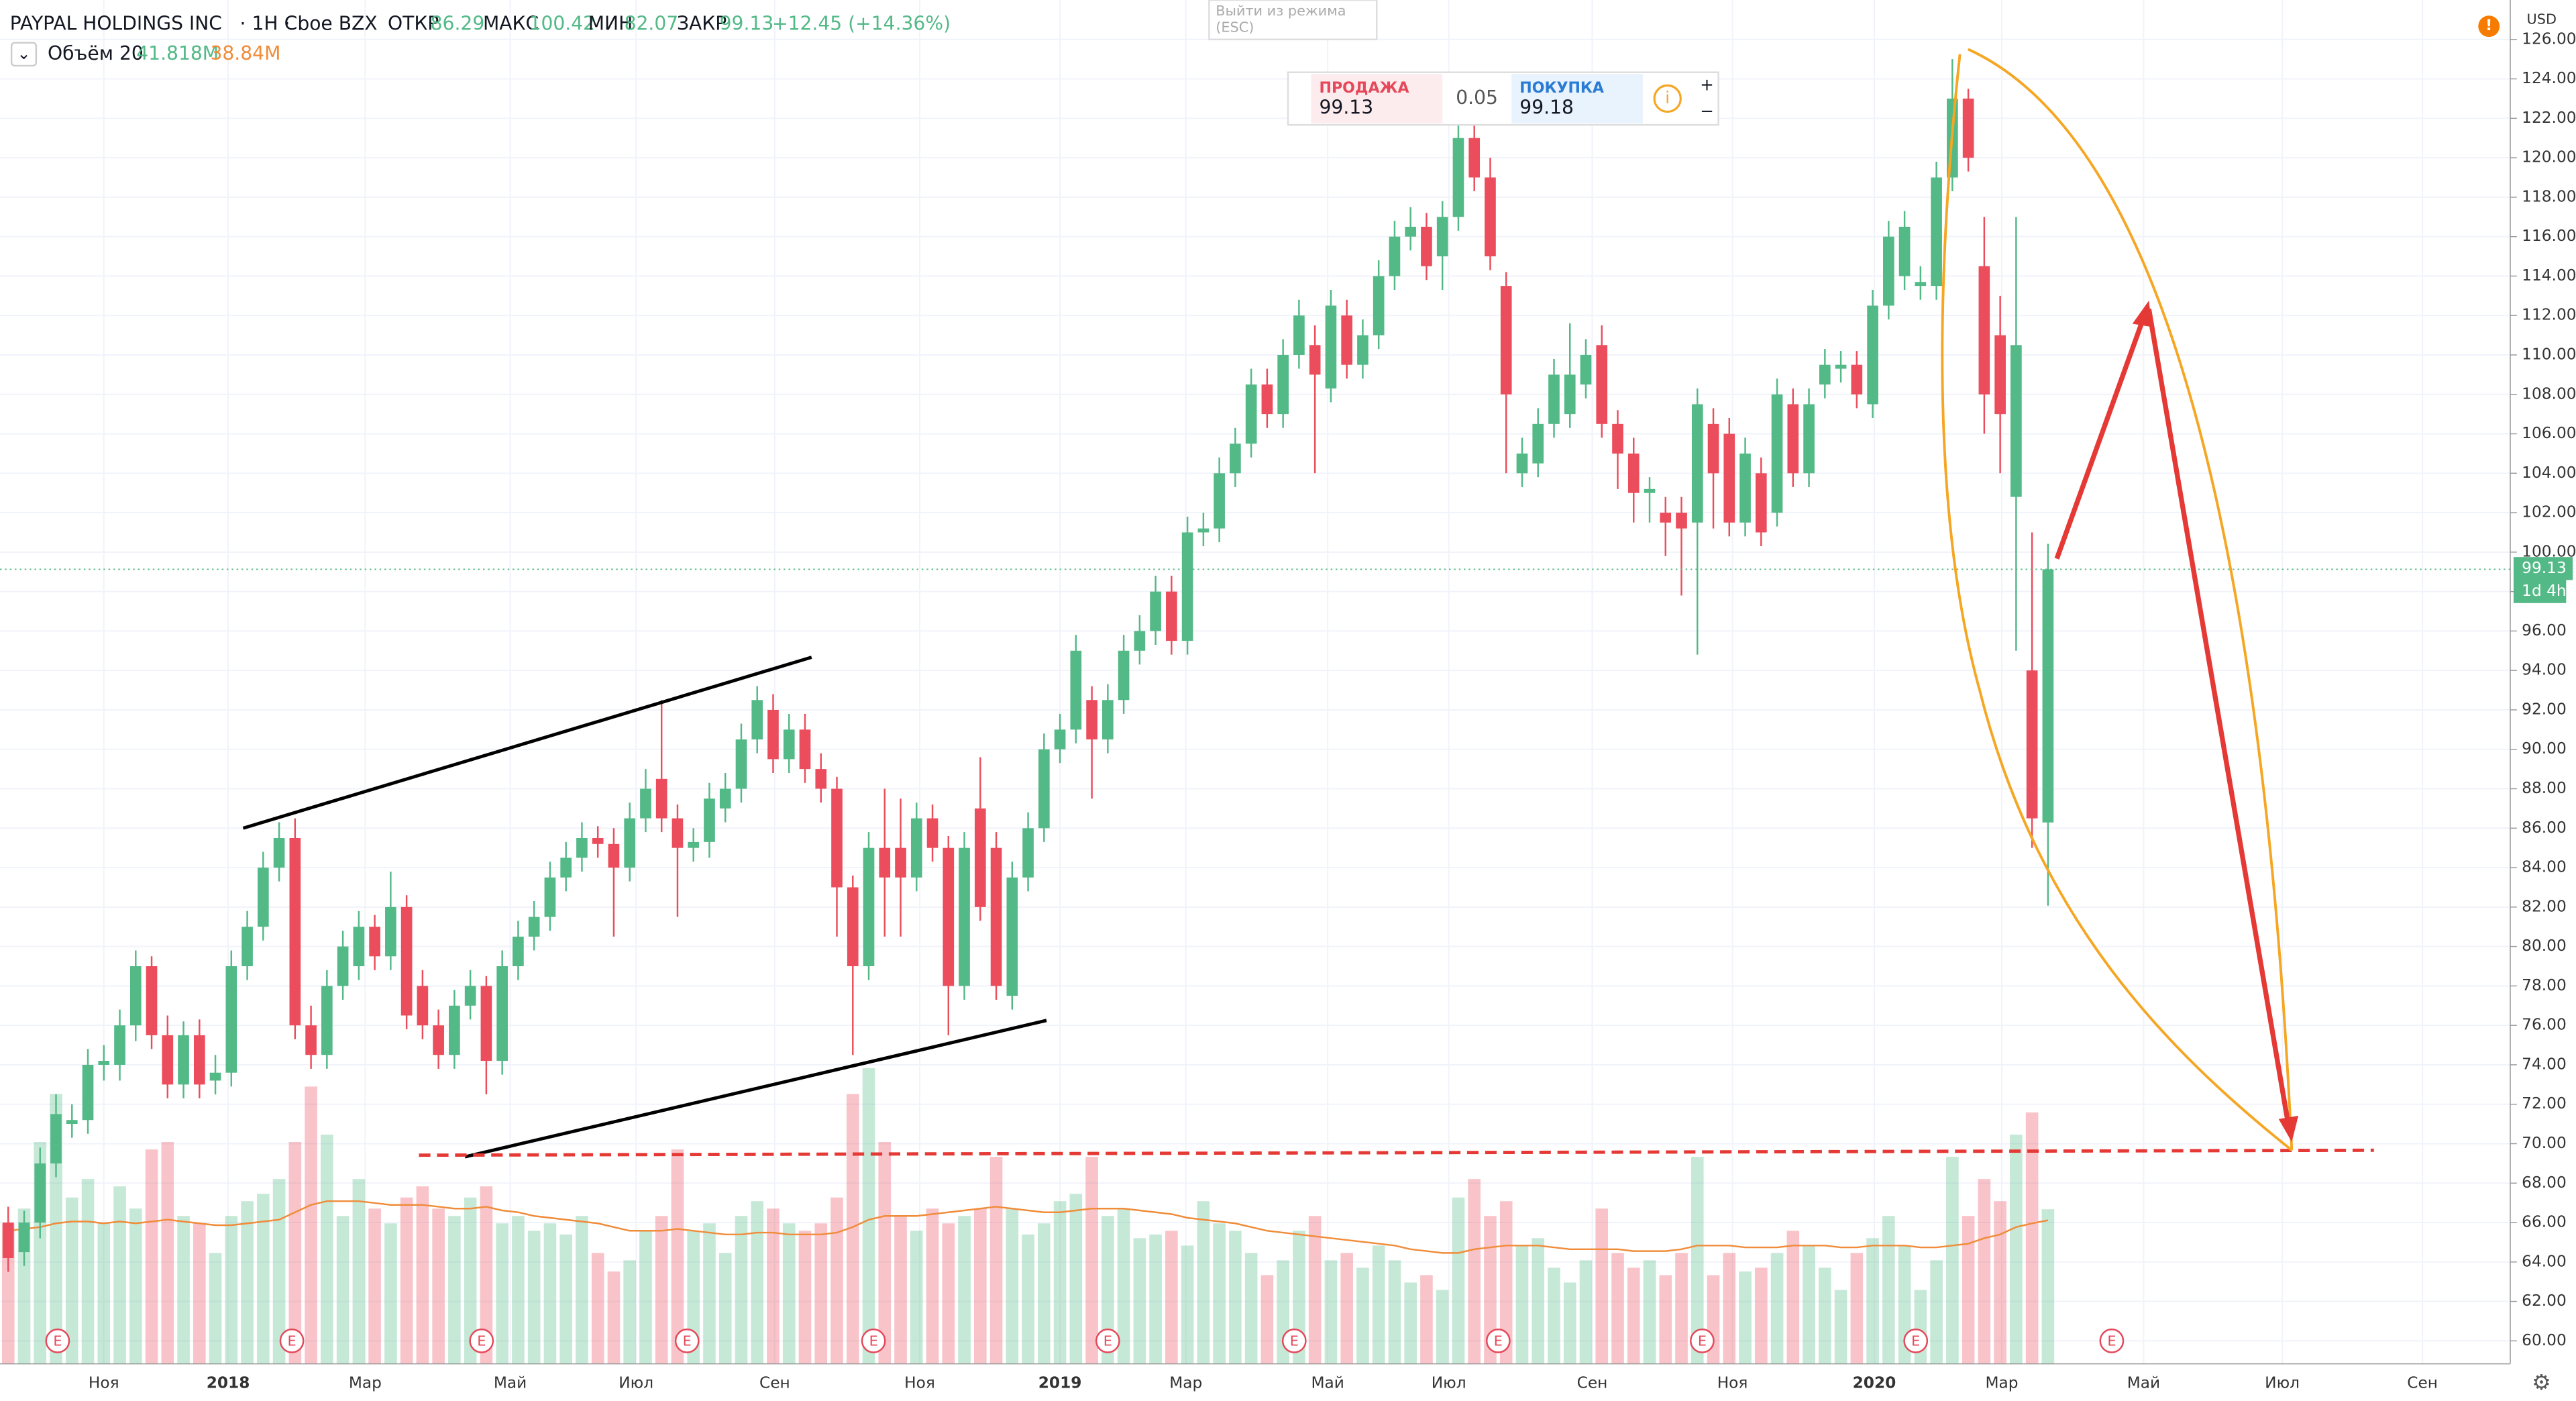 This screenshot has height=1401, width=2576. Describe the element at coordinates (1667, 98) in the screenshot. I see `info-icon` at that location.